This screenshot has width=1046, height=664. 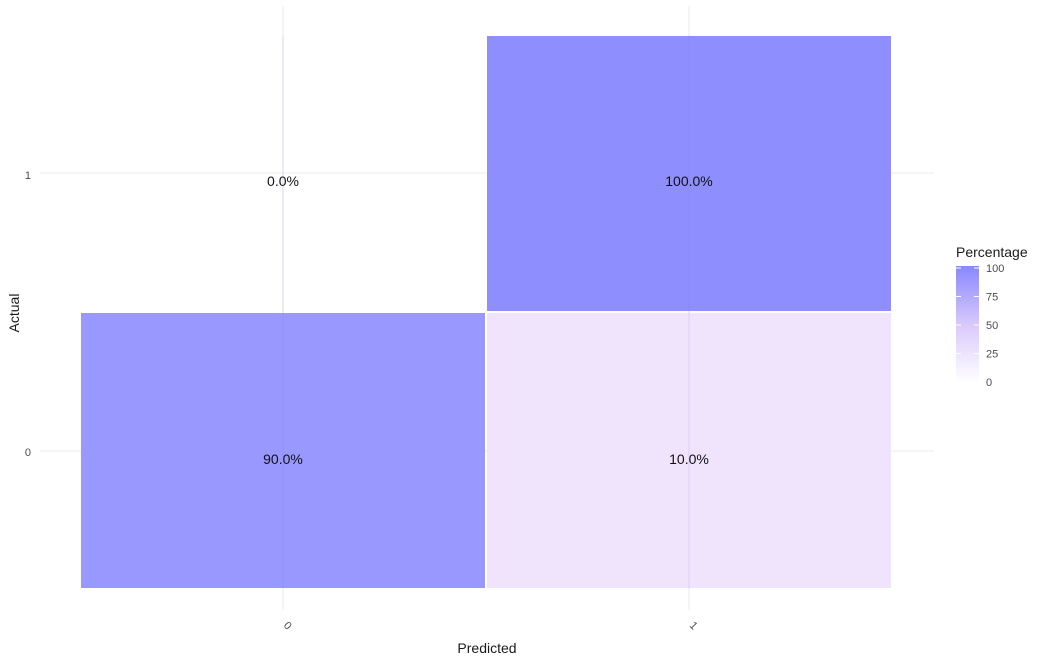 What do you see at coordinates (693, 626) in the screenshot?
I see `x-tick-label-1: 1` at bounding box center [693, 626].